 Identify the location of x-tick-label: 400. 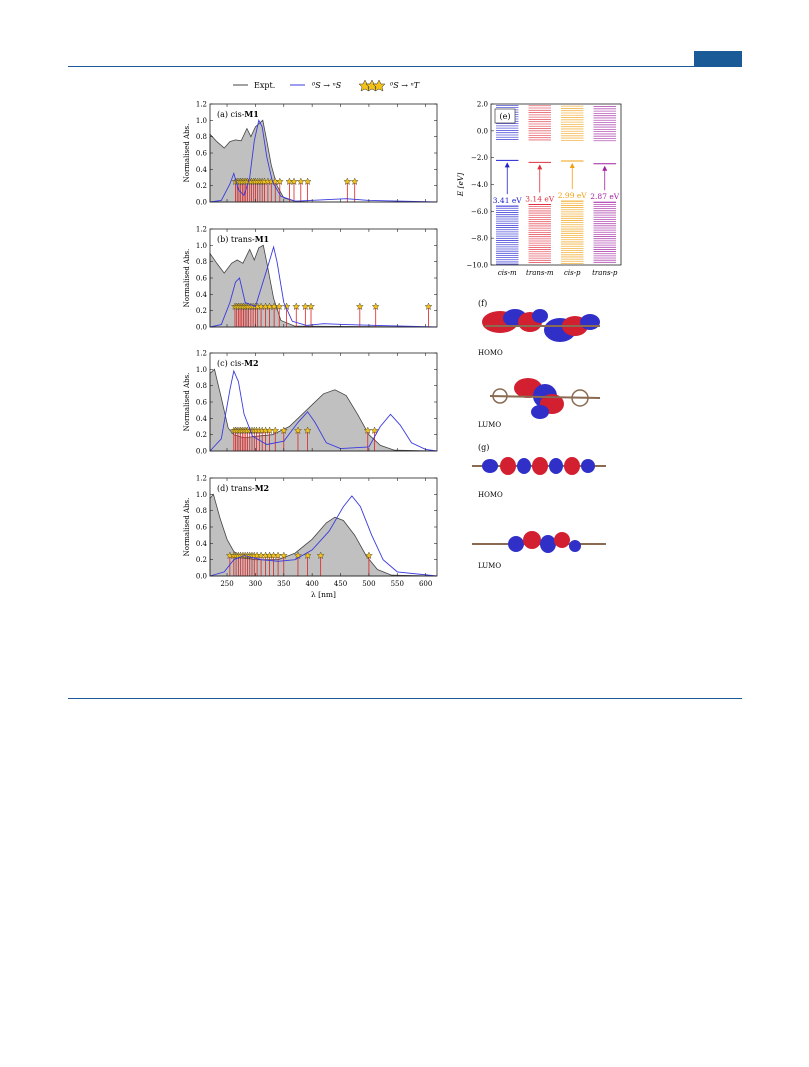
(311, 584).